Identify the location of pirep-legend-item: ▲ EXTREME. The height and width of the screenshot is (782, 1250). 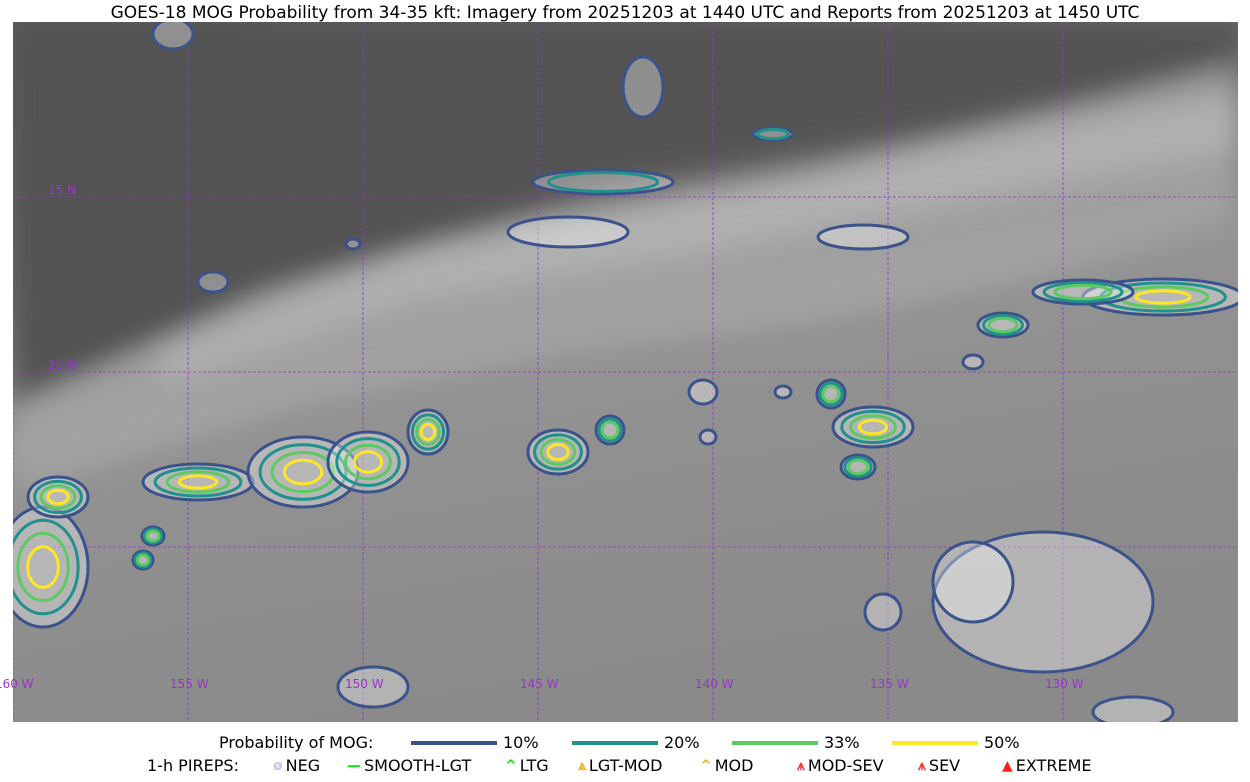
(1046, 765).